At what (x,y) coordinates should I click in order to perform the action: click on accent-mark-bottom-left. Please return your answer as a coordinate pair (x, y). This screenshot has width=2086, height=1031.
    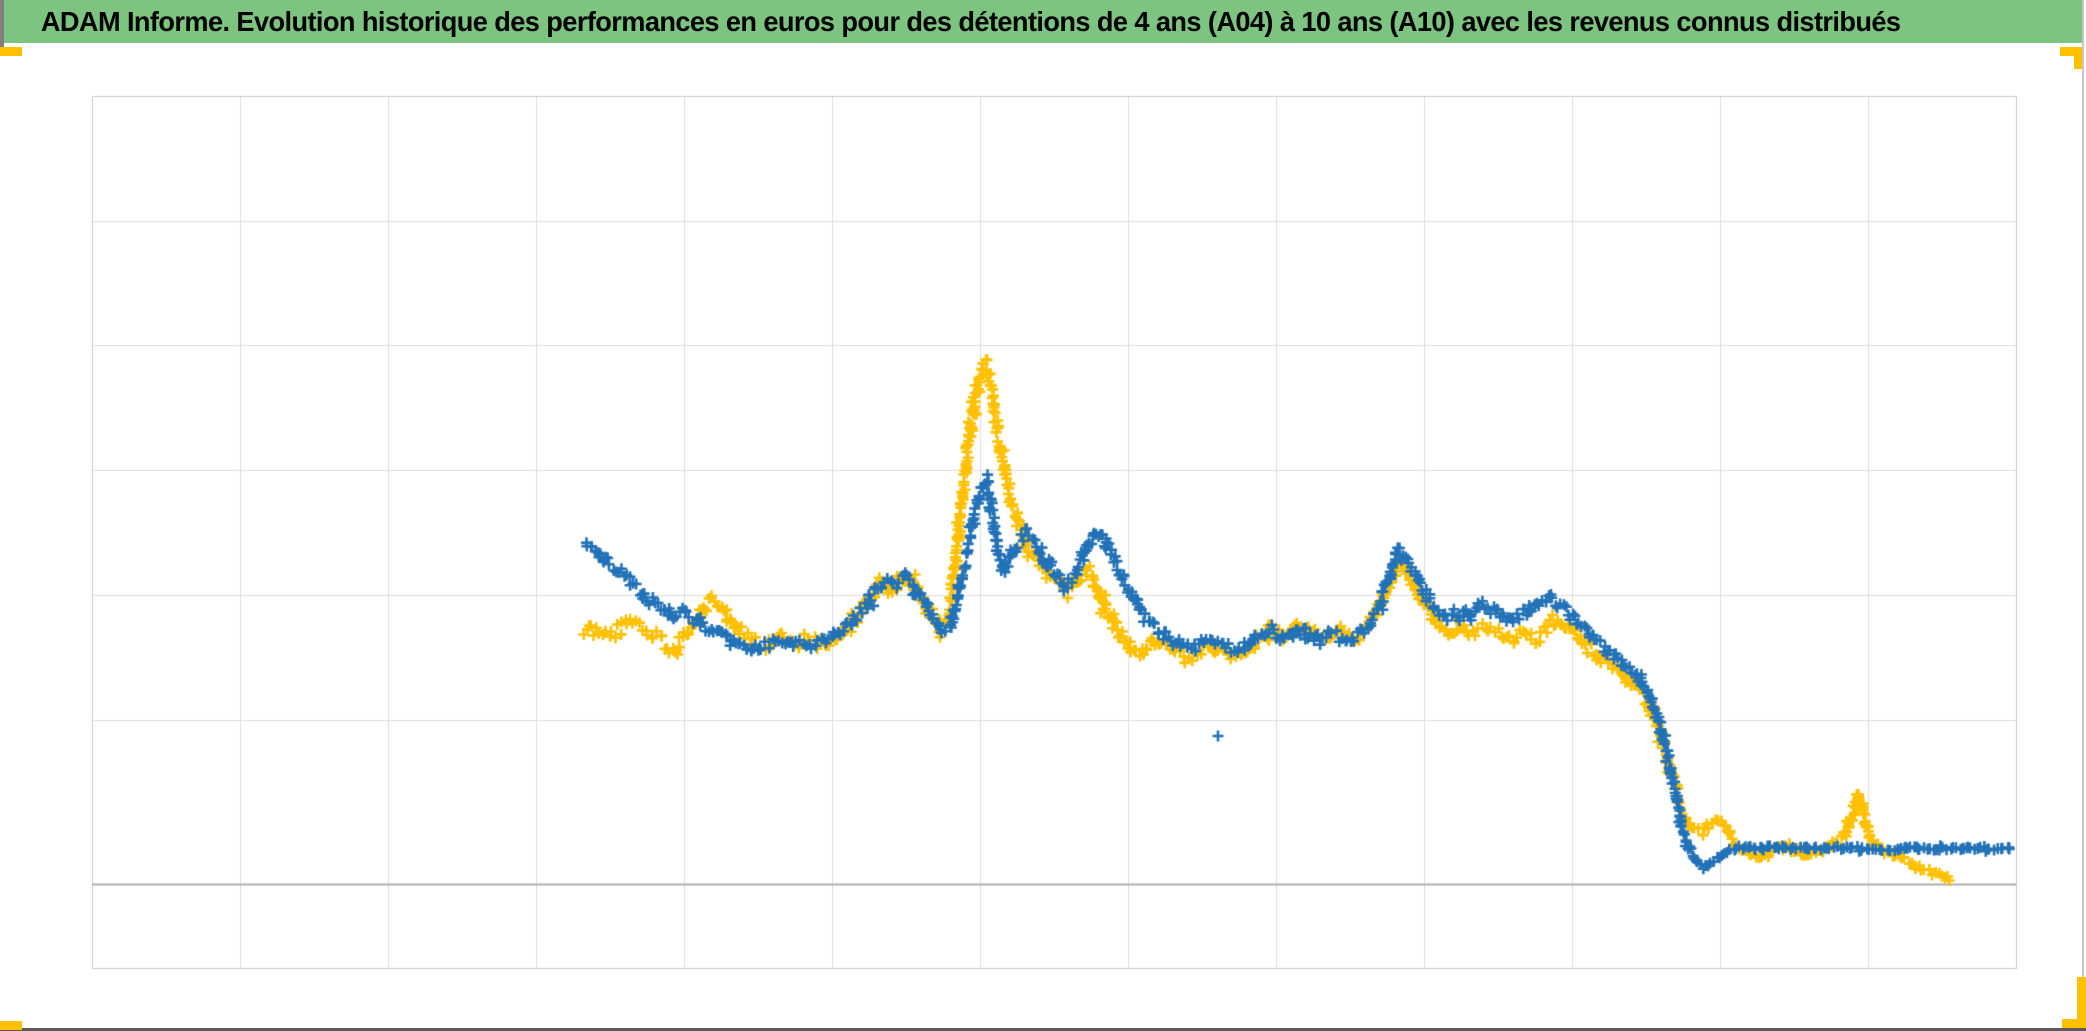
    Looking at the image, I should click on (11, 1025).